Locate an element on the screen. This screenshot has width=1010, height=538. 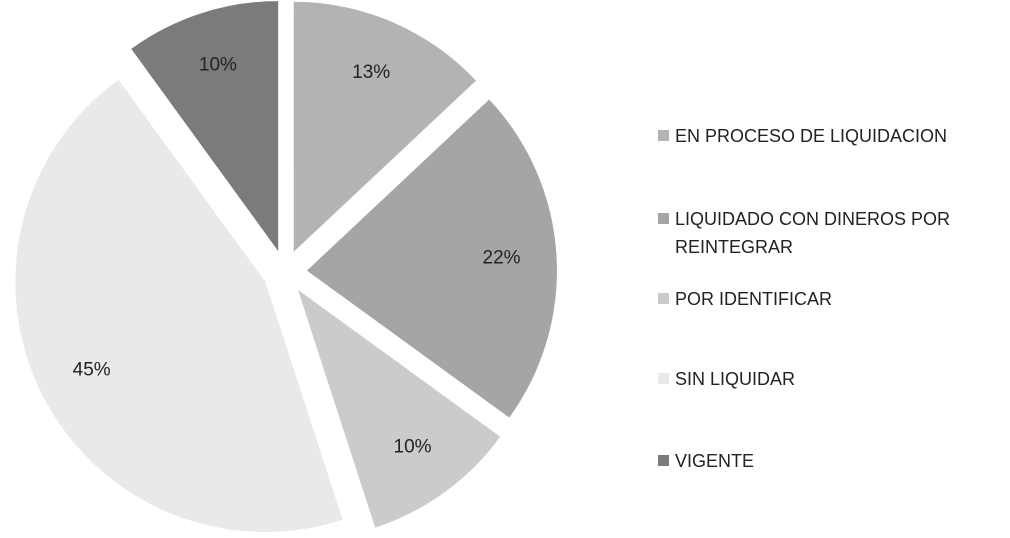
data-label: 13% is located at coordinates (371, 72).